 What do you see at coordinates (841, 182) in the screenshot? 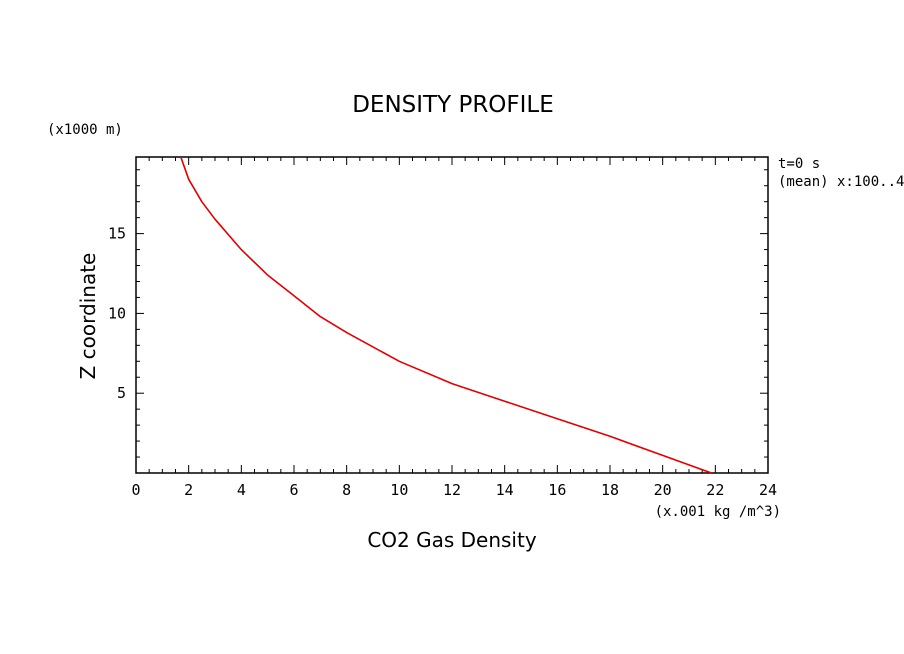
I see `annotation-mean: (mean) x:100..4` at bounding box center [841, 182].